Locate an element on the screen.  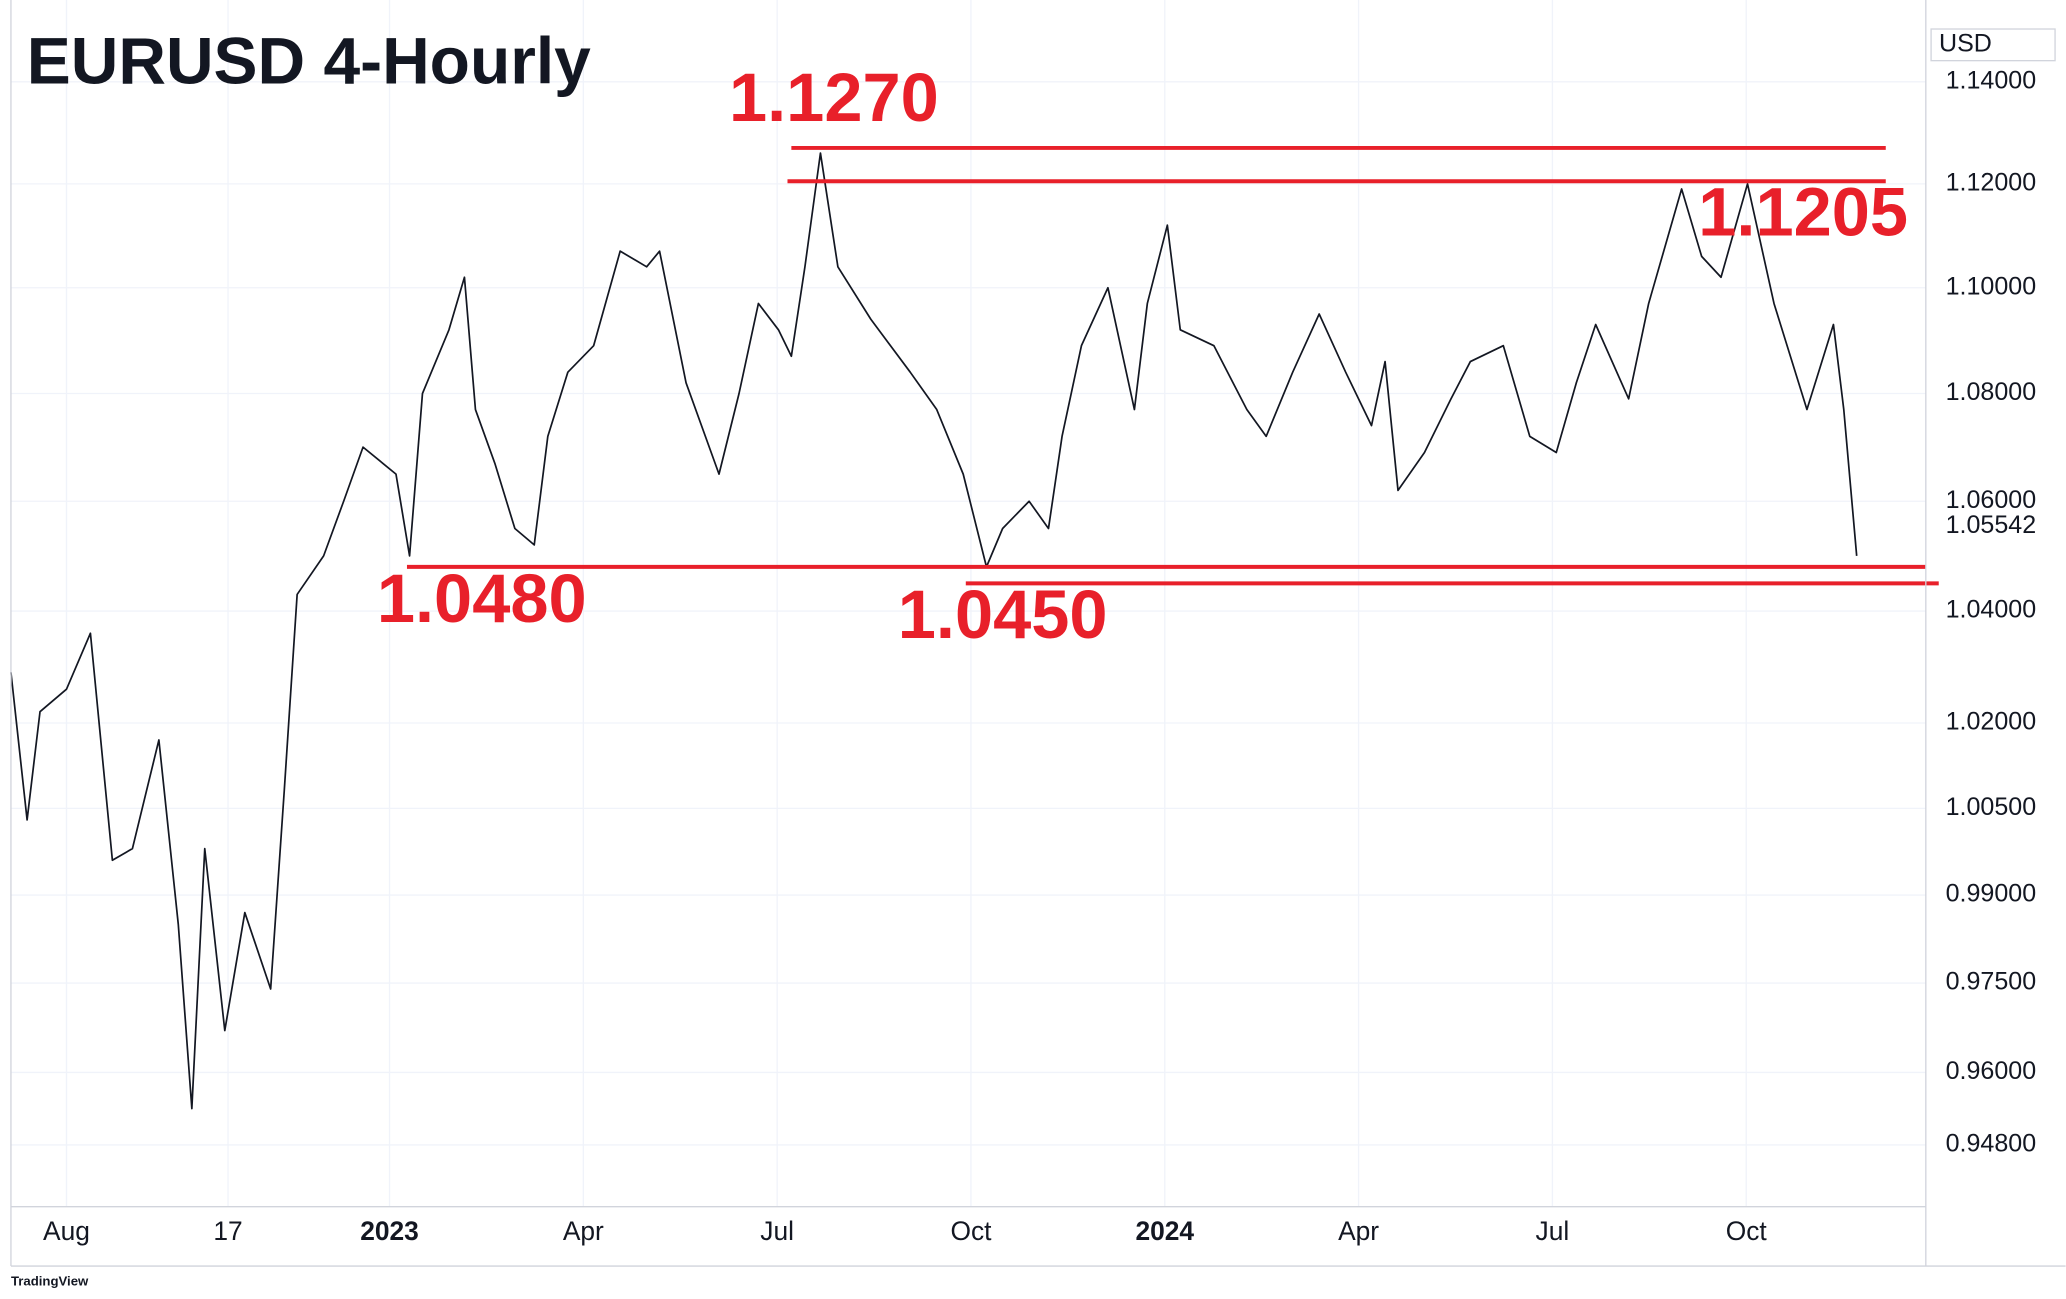
y-tick-label: 1.02000 is located at coordinates (1991, 722).